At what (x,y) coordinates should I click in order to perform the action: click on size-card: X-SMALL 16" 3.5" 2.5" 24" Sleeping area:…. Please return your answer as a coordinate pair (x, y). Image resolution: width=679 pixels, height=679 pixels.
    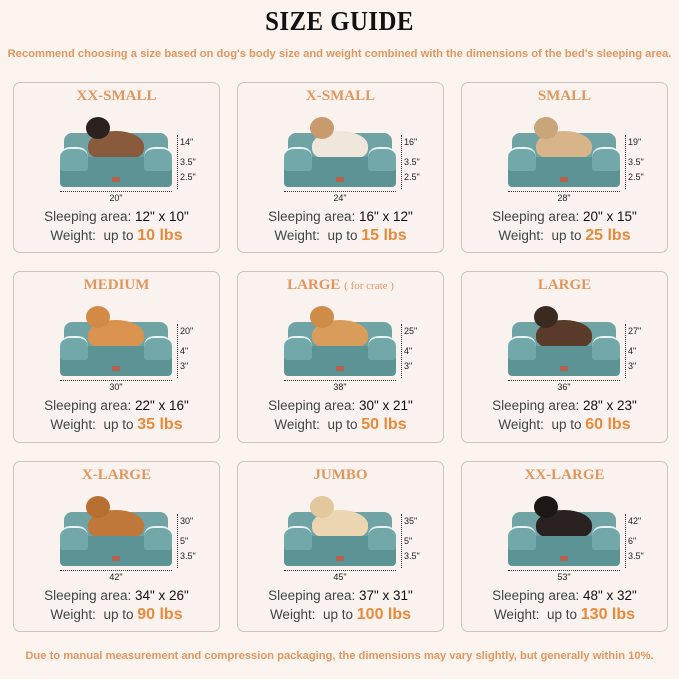
    Looking at the image, I should click on (340, 167).